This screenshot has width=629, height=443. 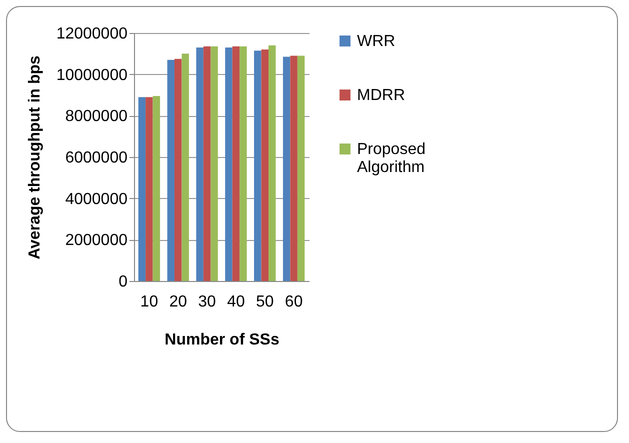 I want to click on x-tick-label: 30, so click(x=207, y=302).